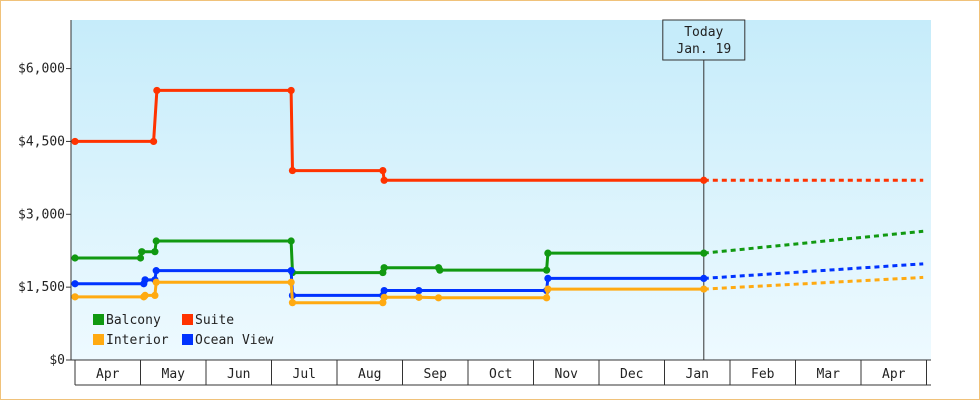  What do you see at coordinates (41, 214) in the screenshot?
I see `y-tick-label: $3,000` at bounding box center [41, 214].